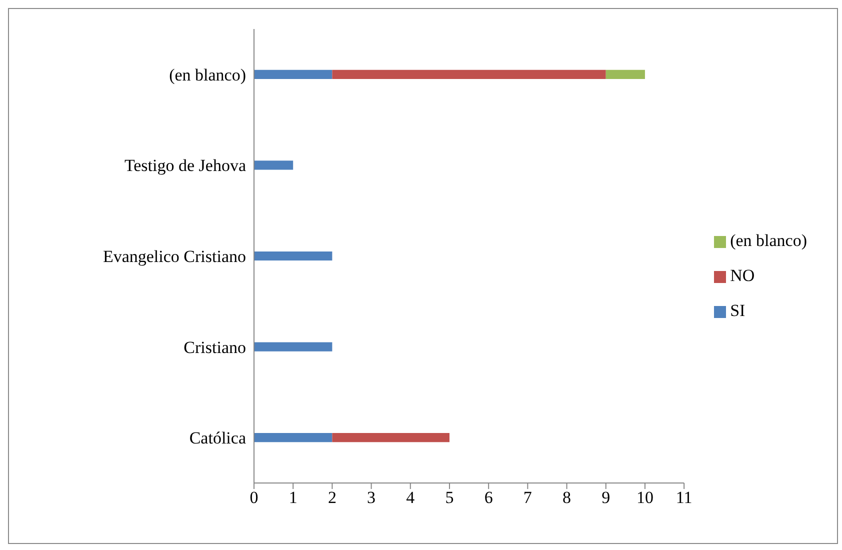  What do you see at coordinates (332, 498) in the screenshot?
I see `x-tick-label: 2` at bounding box center [332, 498].